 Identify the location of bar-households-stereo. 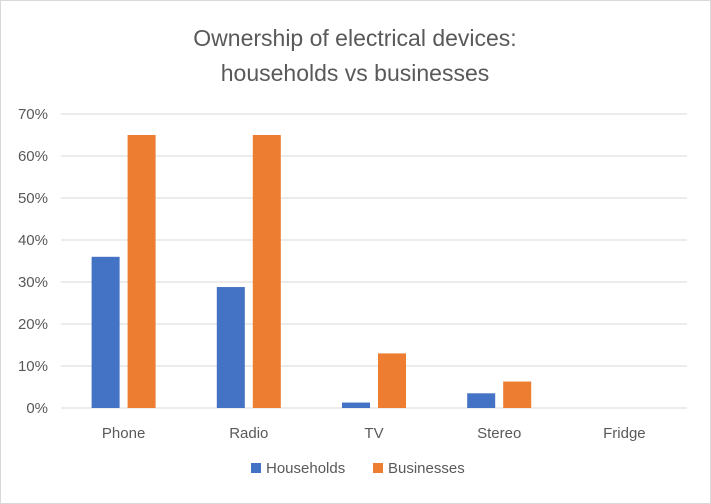
(481, 400).